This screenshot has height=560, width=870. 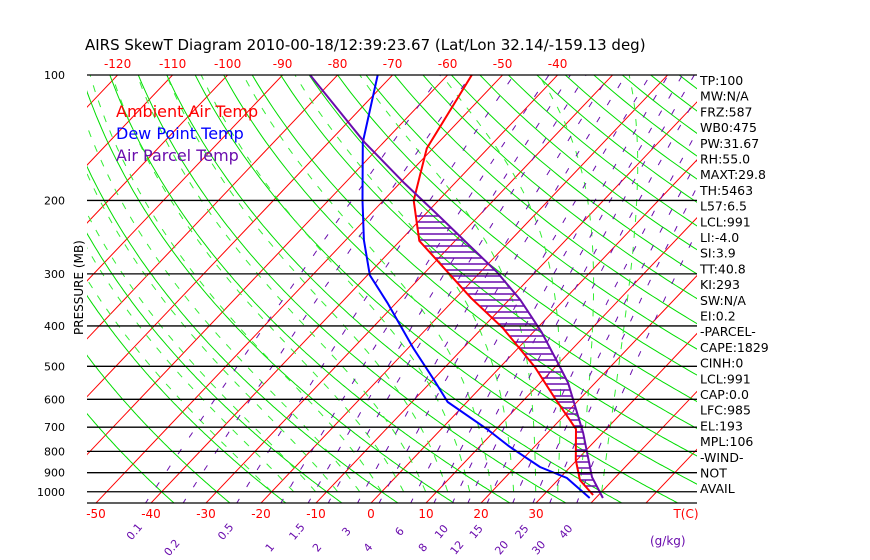 I want to click on mixing-ratio-tick-label: 0.5, so click(x=225, y=532).